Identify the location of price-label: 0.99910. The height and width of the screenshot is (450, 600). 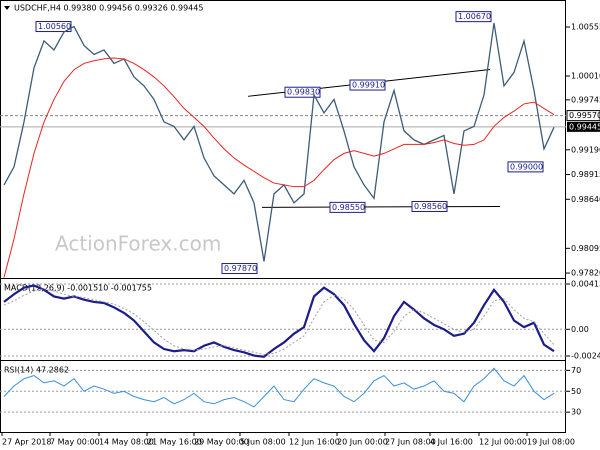
(368, 85).